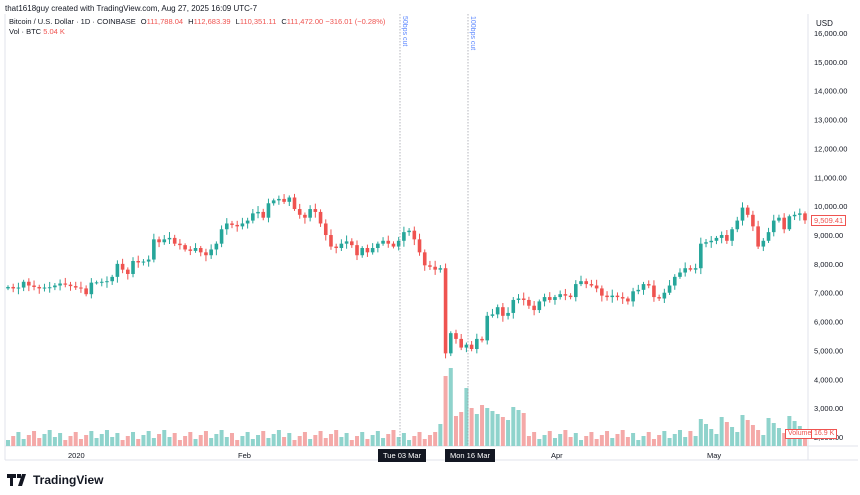 The image size is (860, 495). I want to click on tradingview-logo: TradingView, so click(55, 480).